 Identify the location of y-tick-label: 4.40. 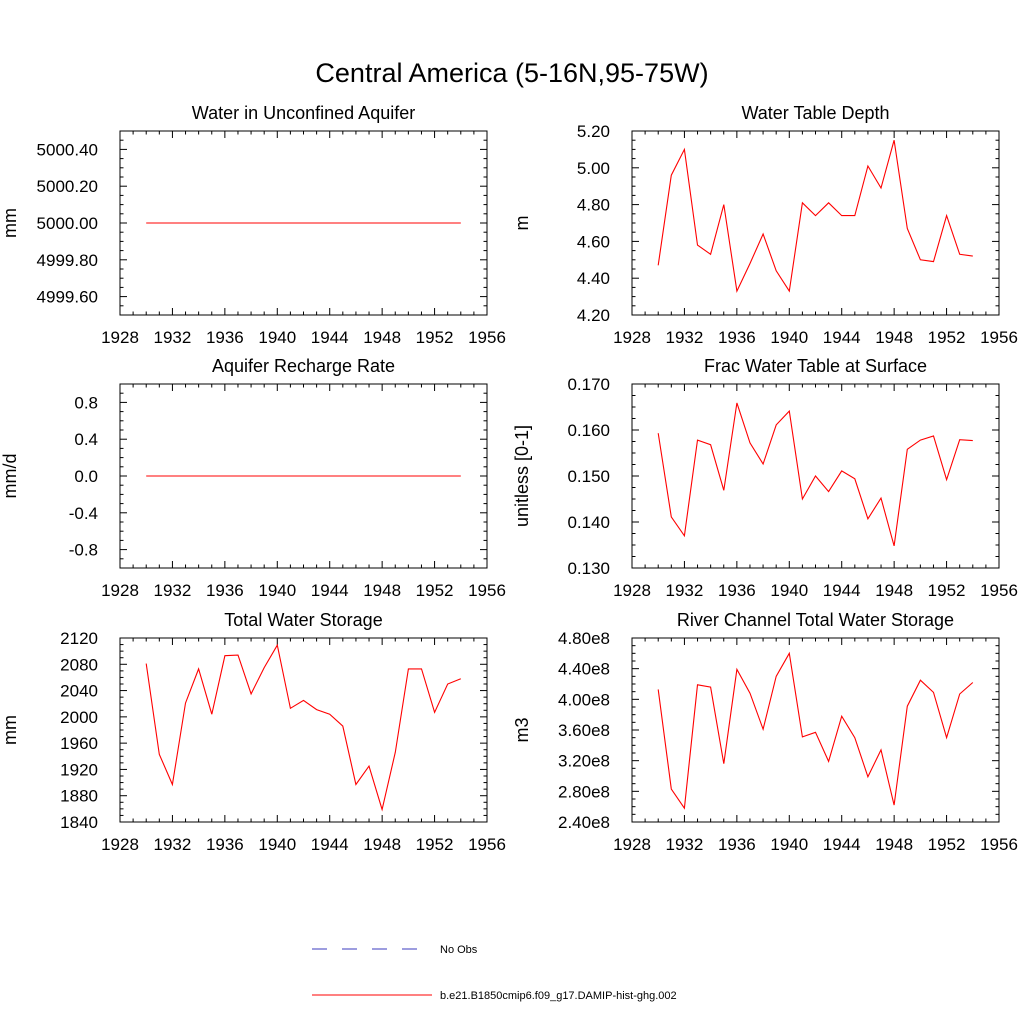
(593, 278).